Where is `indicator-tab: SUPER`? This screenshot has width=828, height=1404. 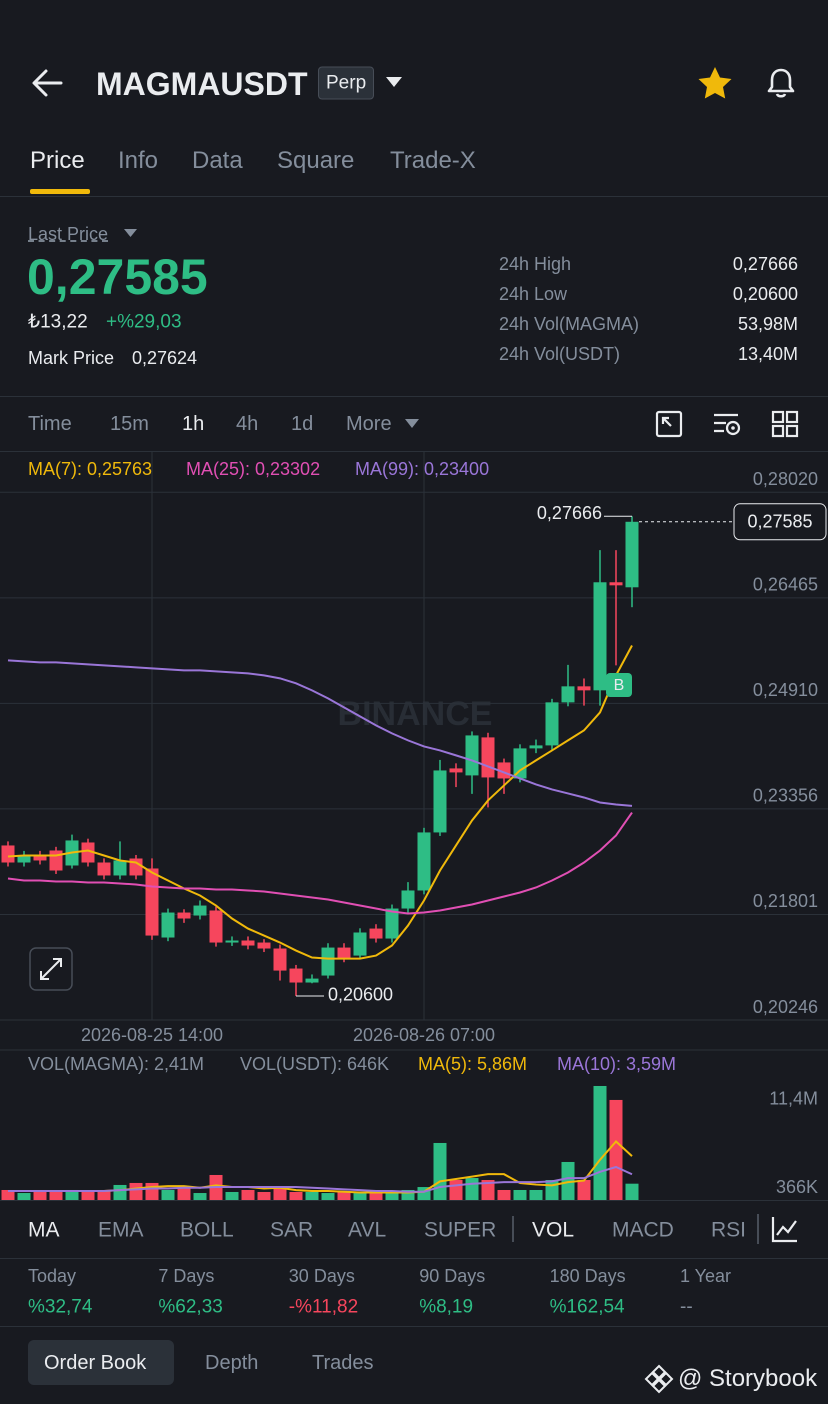
indicator-tab: SUPER is located at coordinates (460, 1230).